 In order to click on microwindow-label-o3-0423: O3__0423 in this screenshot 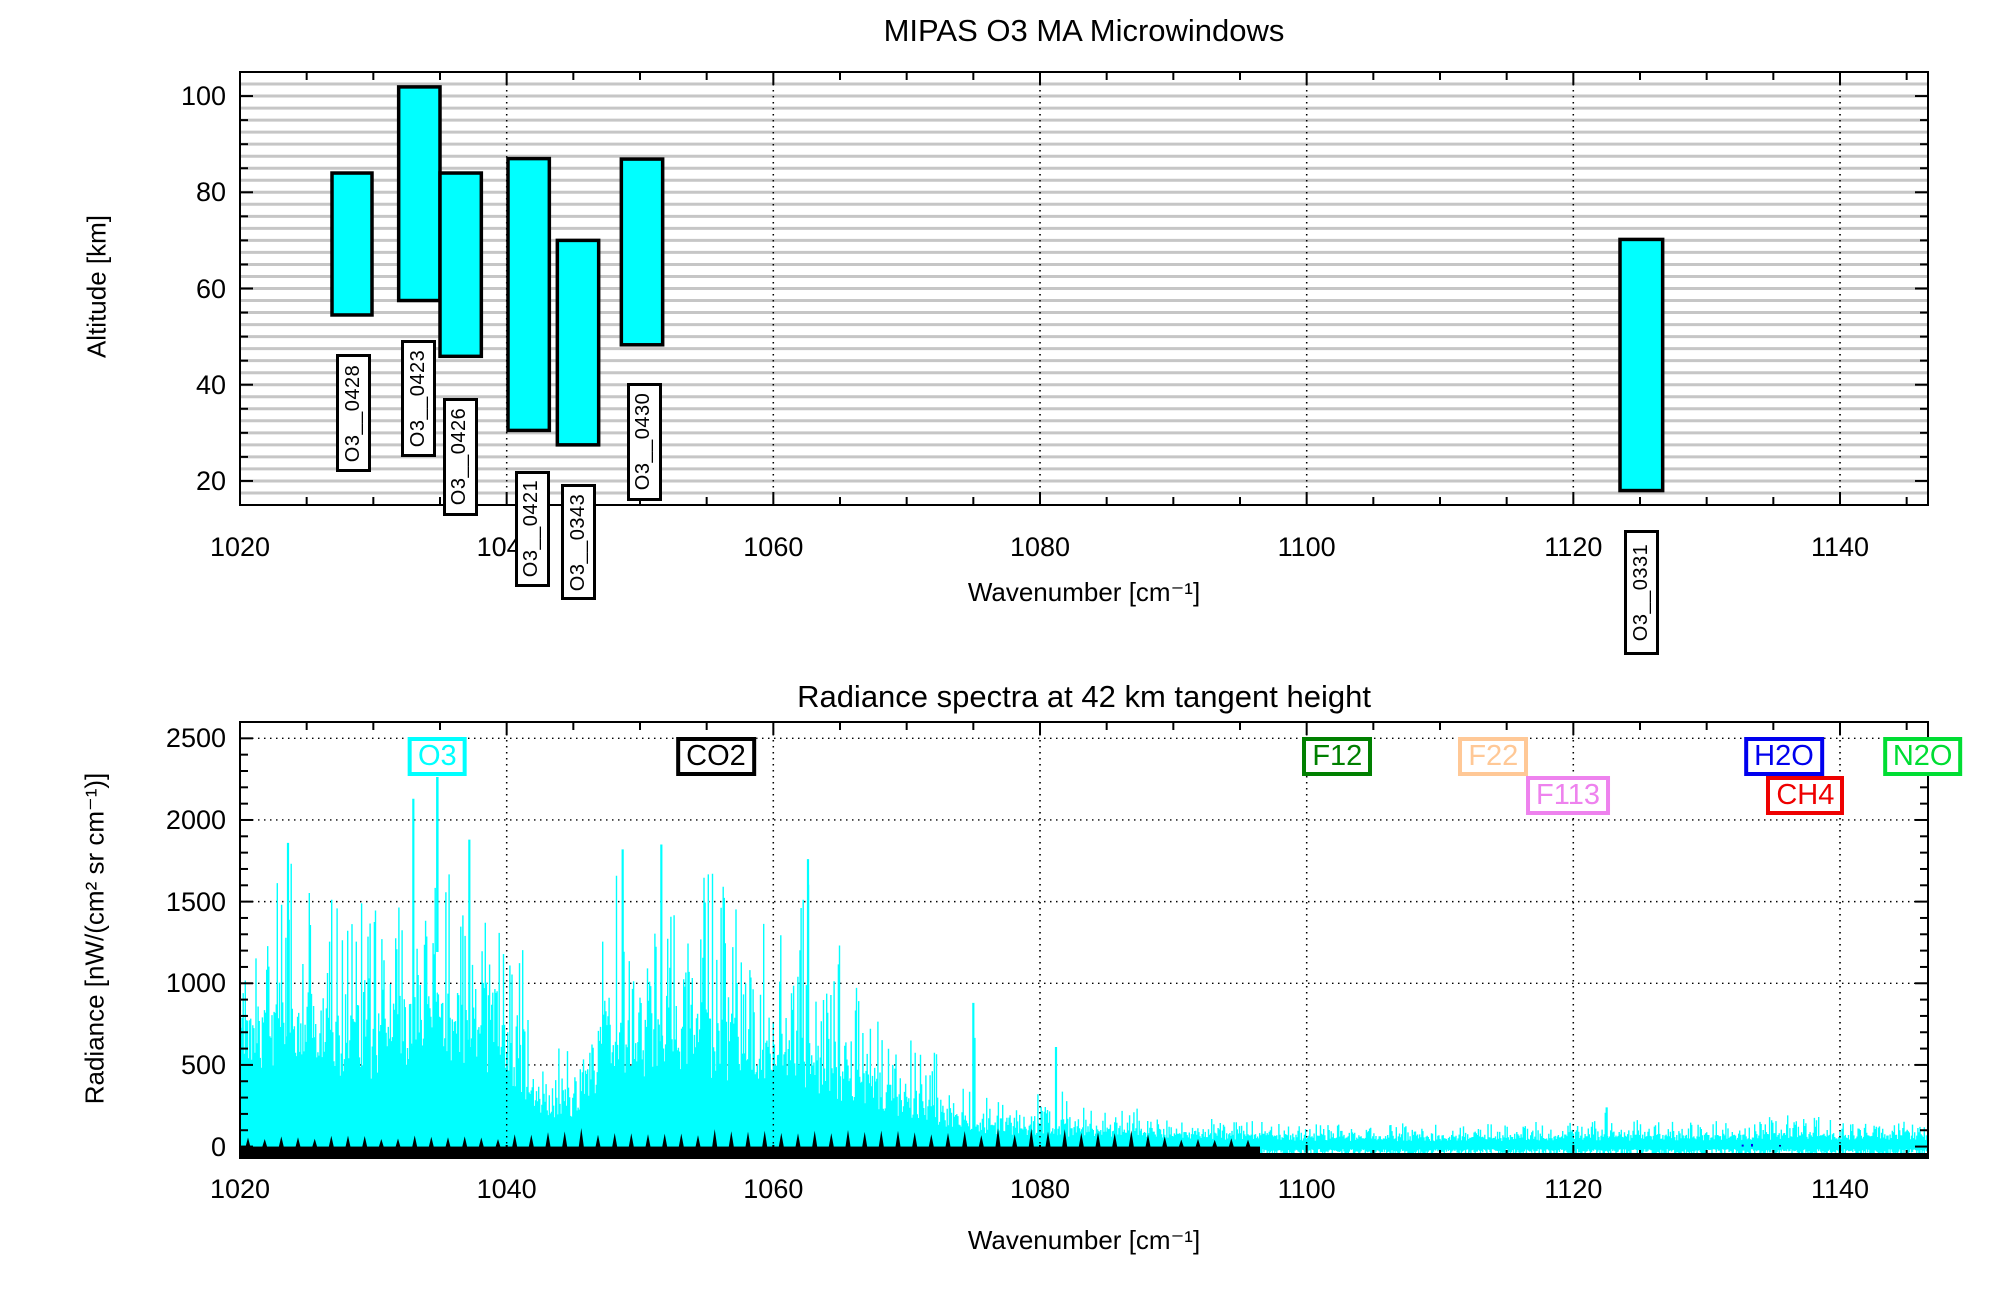, I will do `click(419, 398)`.